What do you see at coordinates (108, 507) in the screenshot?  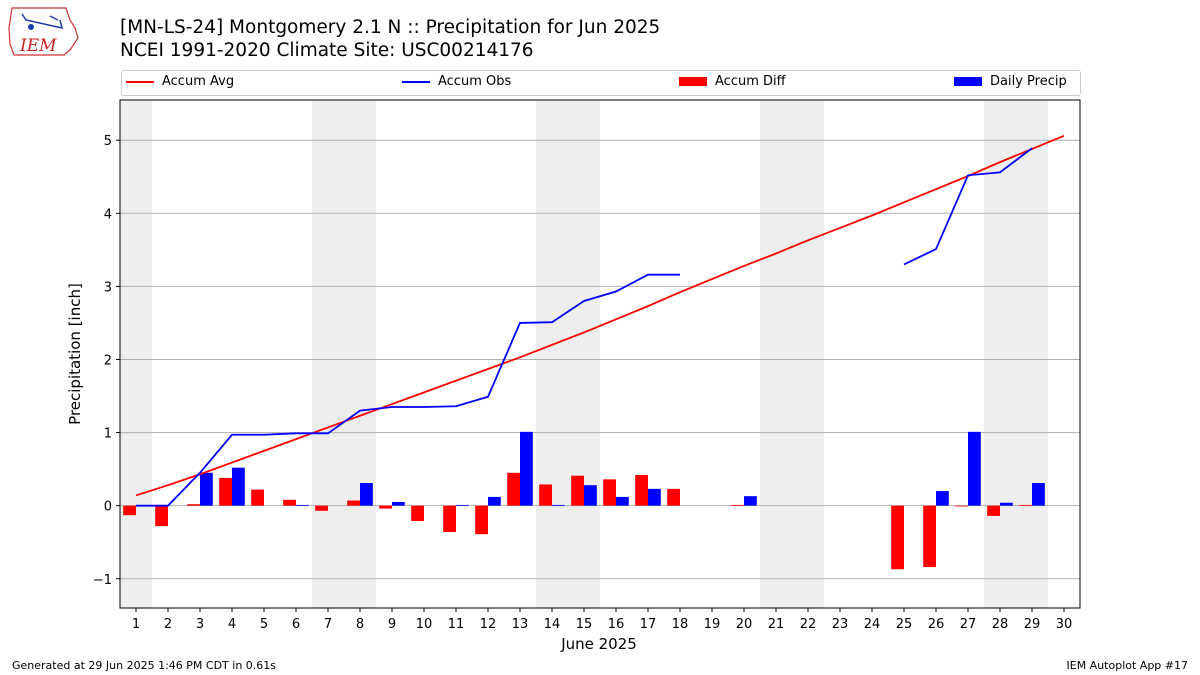 I see `y-tick-label: 0` at bounding box center [108, 507].